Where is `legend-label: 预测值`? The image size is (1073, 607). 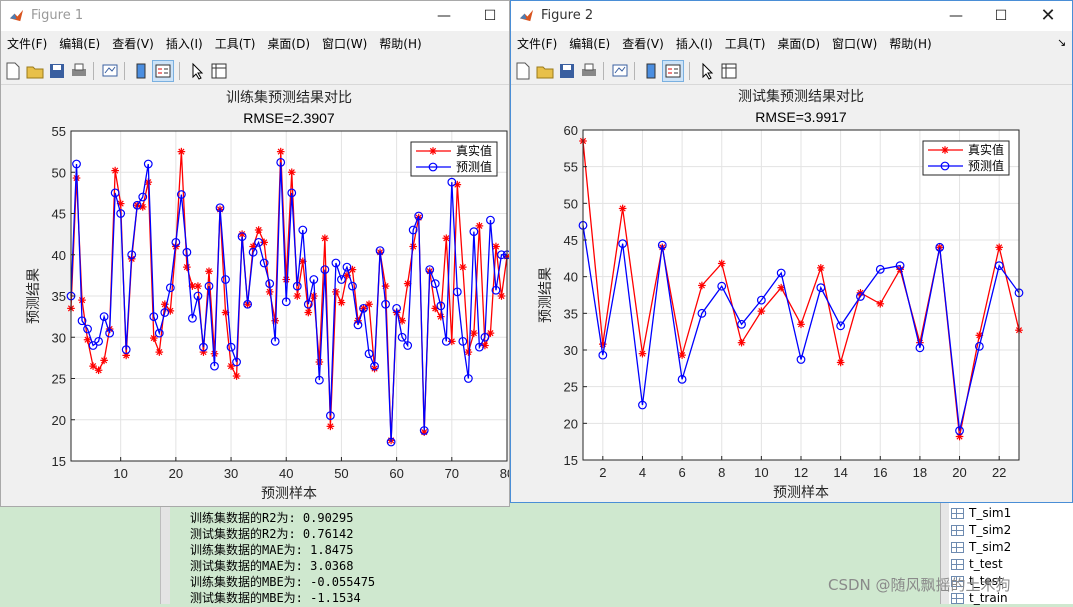 legend-label: 预测值 is located at coordinates (474, 166).